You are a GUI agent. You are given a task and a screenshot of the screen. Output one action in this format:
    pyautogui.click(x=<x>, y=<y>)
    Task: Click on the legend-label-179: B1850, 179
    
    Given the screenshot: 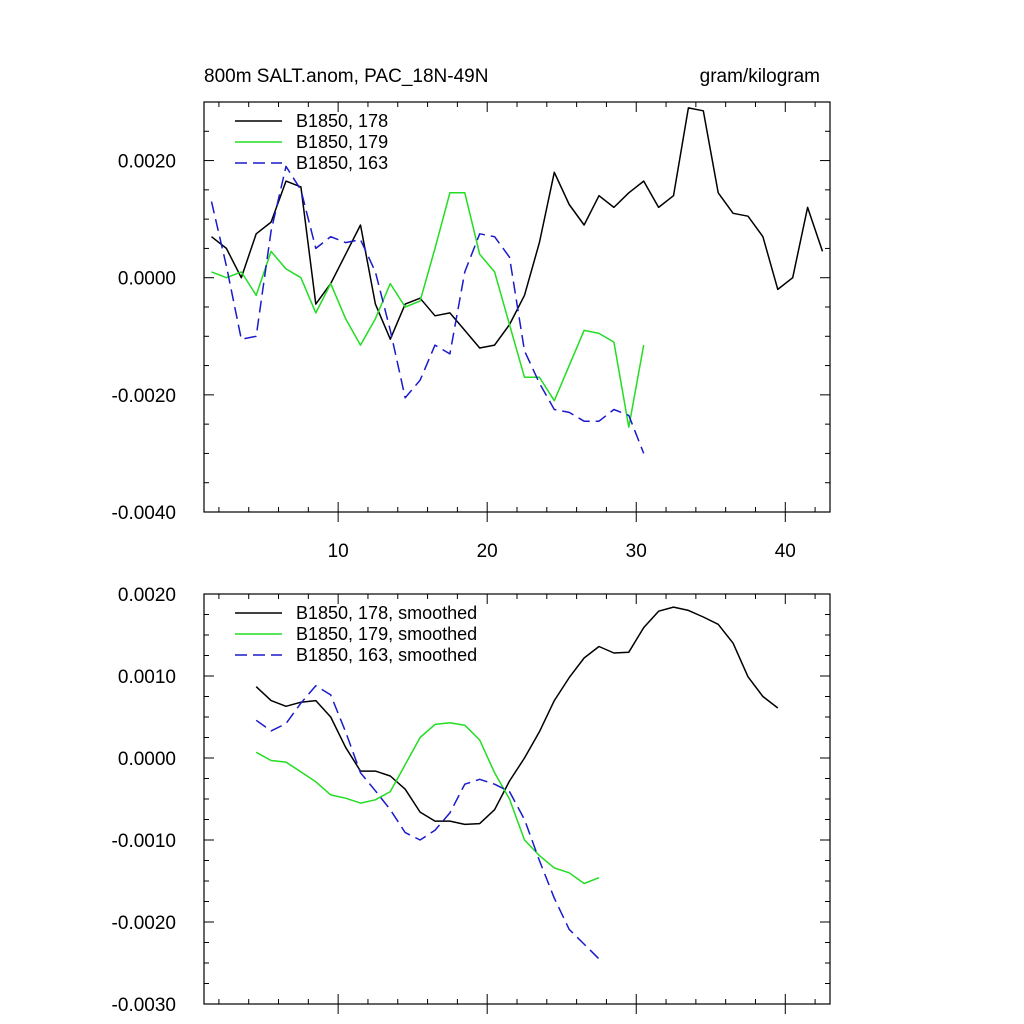 What is the action you would take?
    pyautogui.click(x=342, y=142)
    